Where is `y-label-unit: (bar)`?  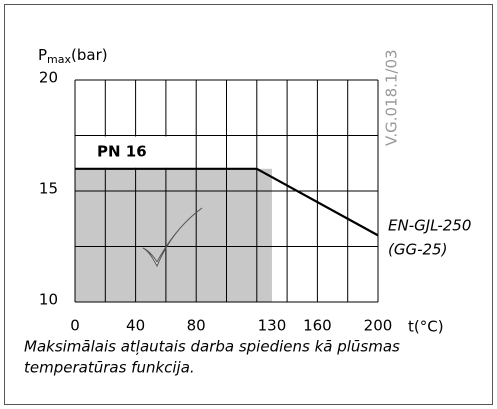 y-label-unit: (bar) is located at coordinates (89, 55).